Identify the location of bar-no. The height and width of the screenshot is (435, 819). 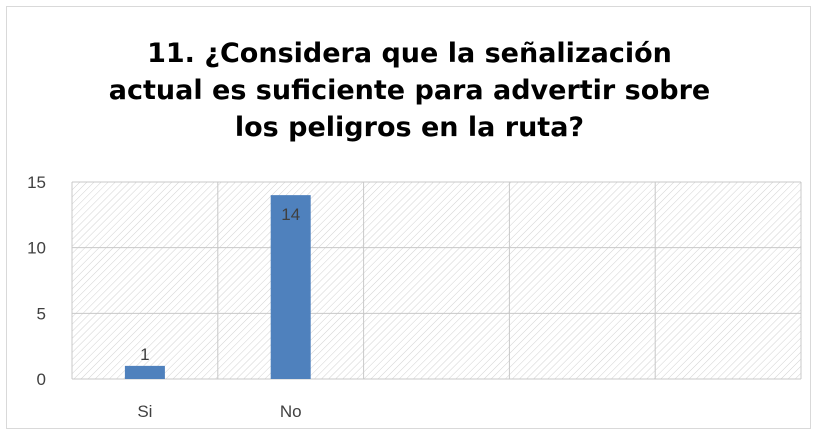
(290, 287).